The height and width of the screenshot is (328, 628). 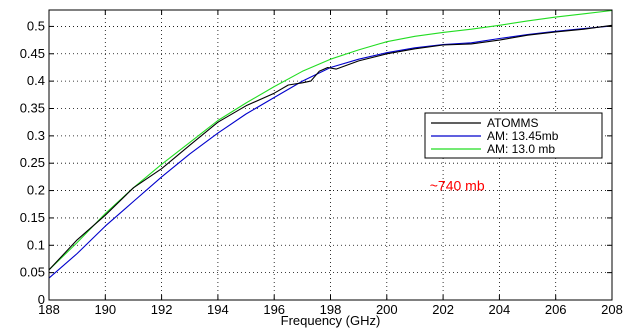 I want to click on x-tick-label: 196, so click(x=274, y=309).